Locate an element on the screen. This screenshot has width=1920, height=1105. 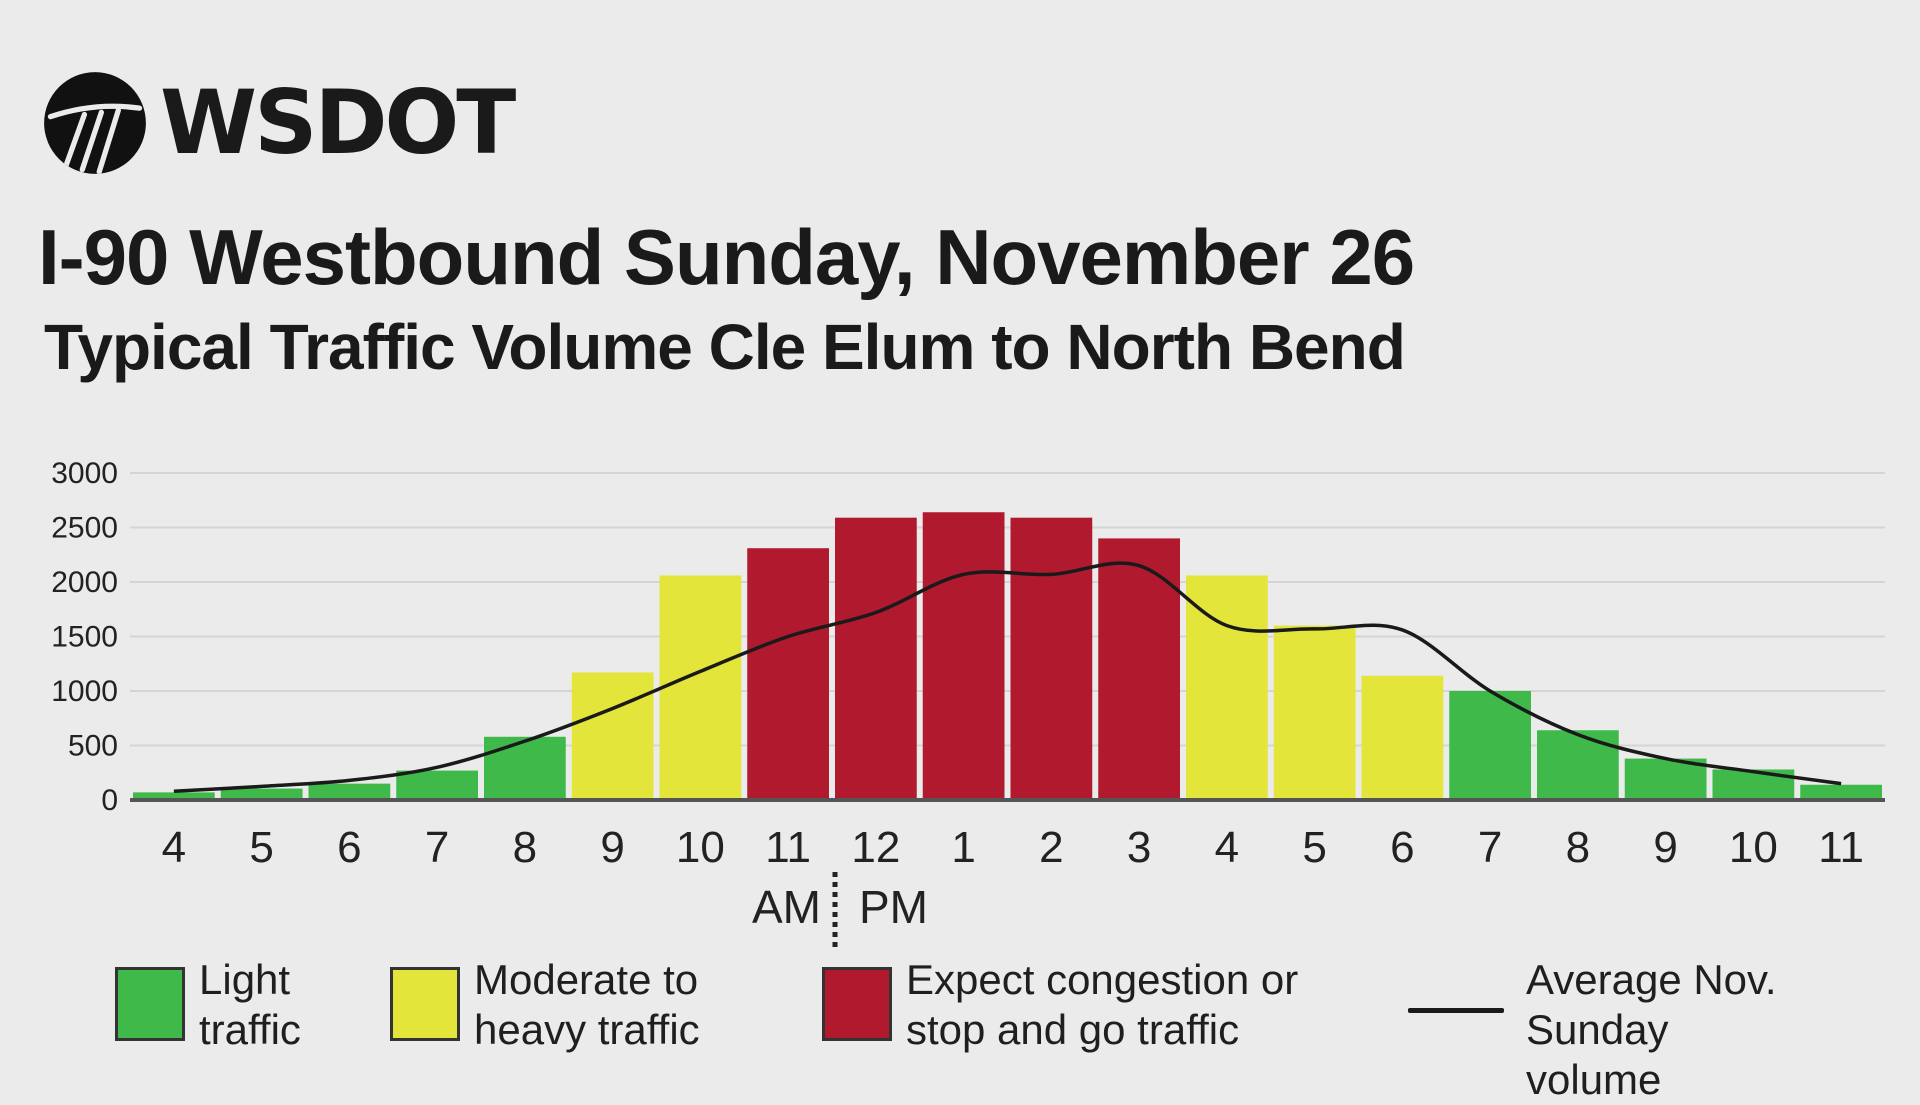
y-tick-label: 1000 is located at coordinates (84, 691).